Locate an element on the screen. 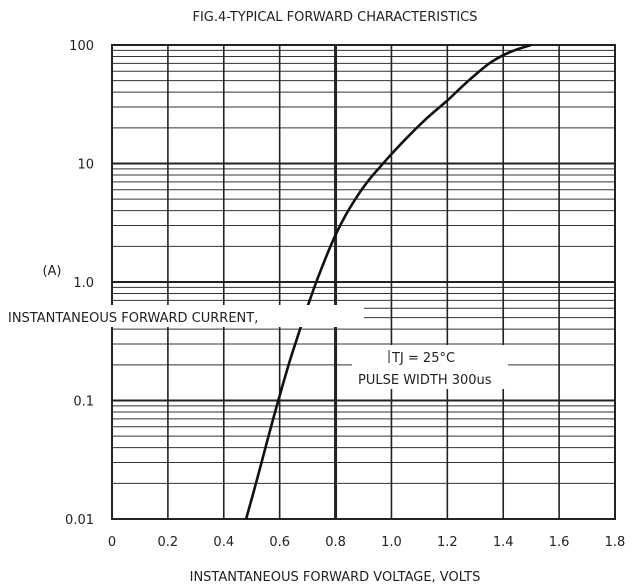 The width and height of the screenshot is (641, 587). x-tick-label: 0.4 is located at coordinates (223, 542).